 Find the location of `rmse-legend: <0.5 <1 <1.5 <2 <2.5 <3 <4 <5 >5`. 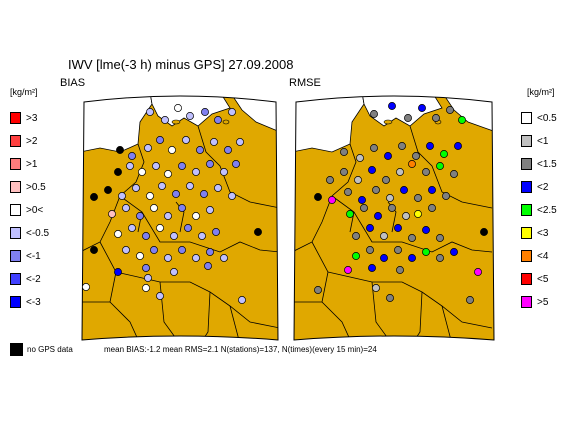

rmse-legend: <0.5 <1 <1.5 <2 <2.5 <3 <4 <5 >5 is located at coordinates (548, 217).